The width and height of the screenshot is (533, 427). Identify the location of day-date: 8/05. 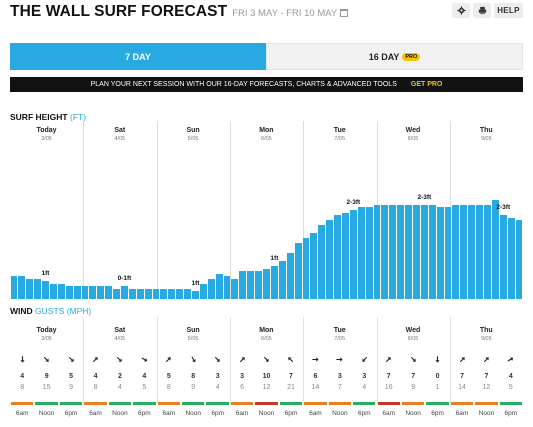
(413, 339).